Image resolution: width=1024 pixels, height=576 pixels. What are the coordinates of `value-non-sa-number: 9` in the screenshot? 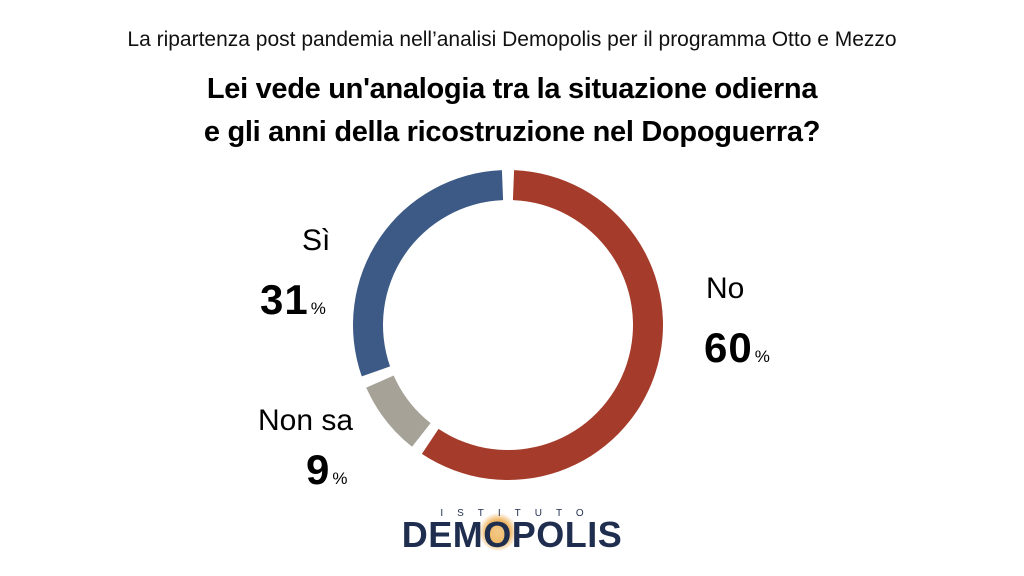 It's located at (318, 469).